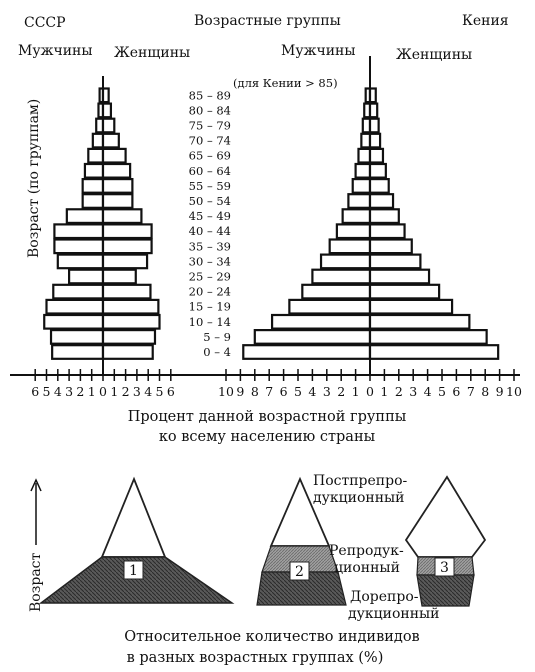 The image size is (535, 672). I want to click on kenya-tick-label-14: 4, so click(428, 391).